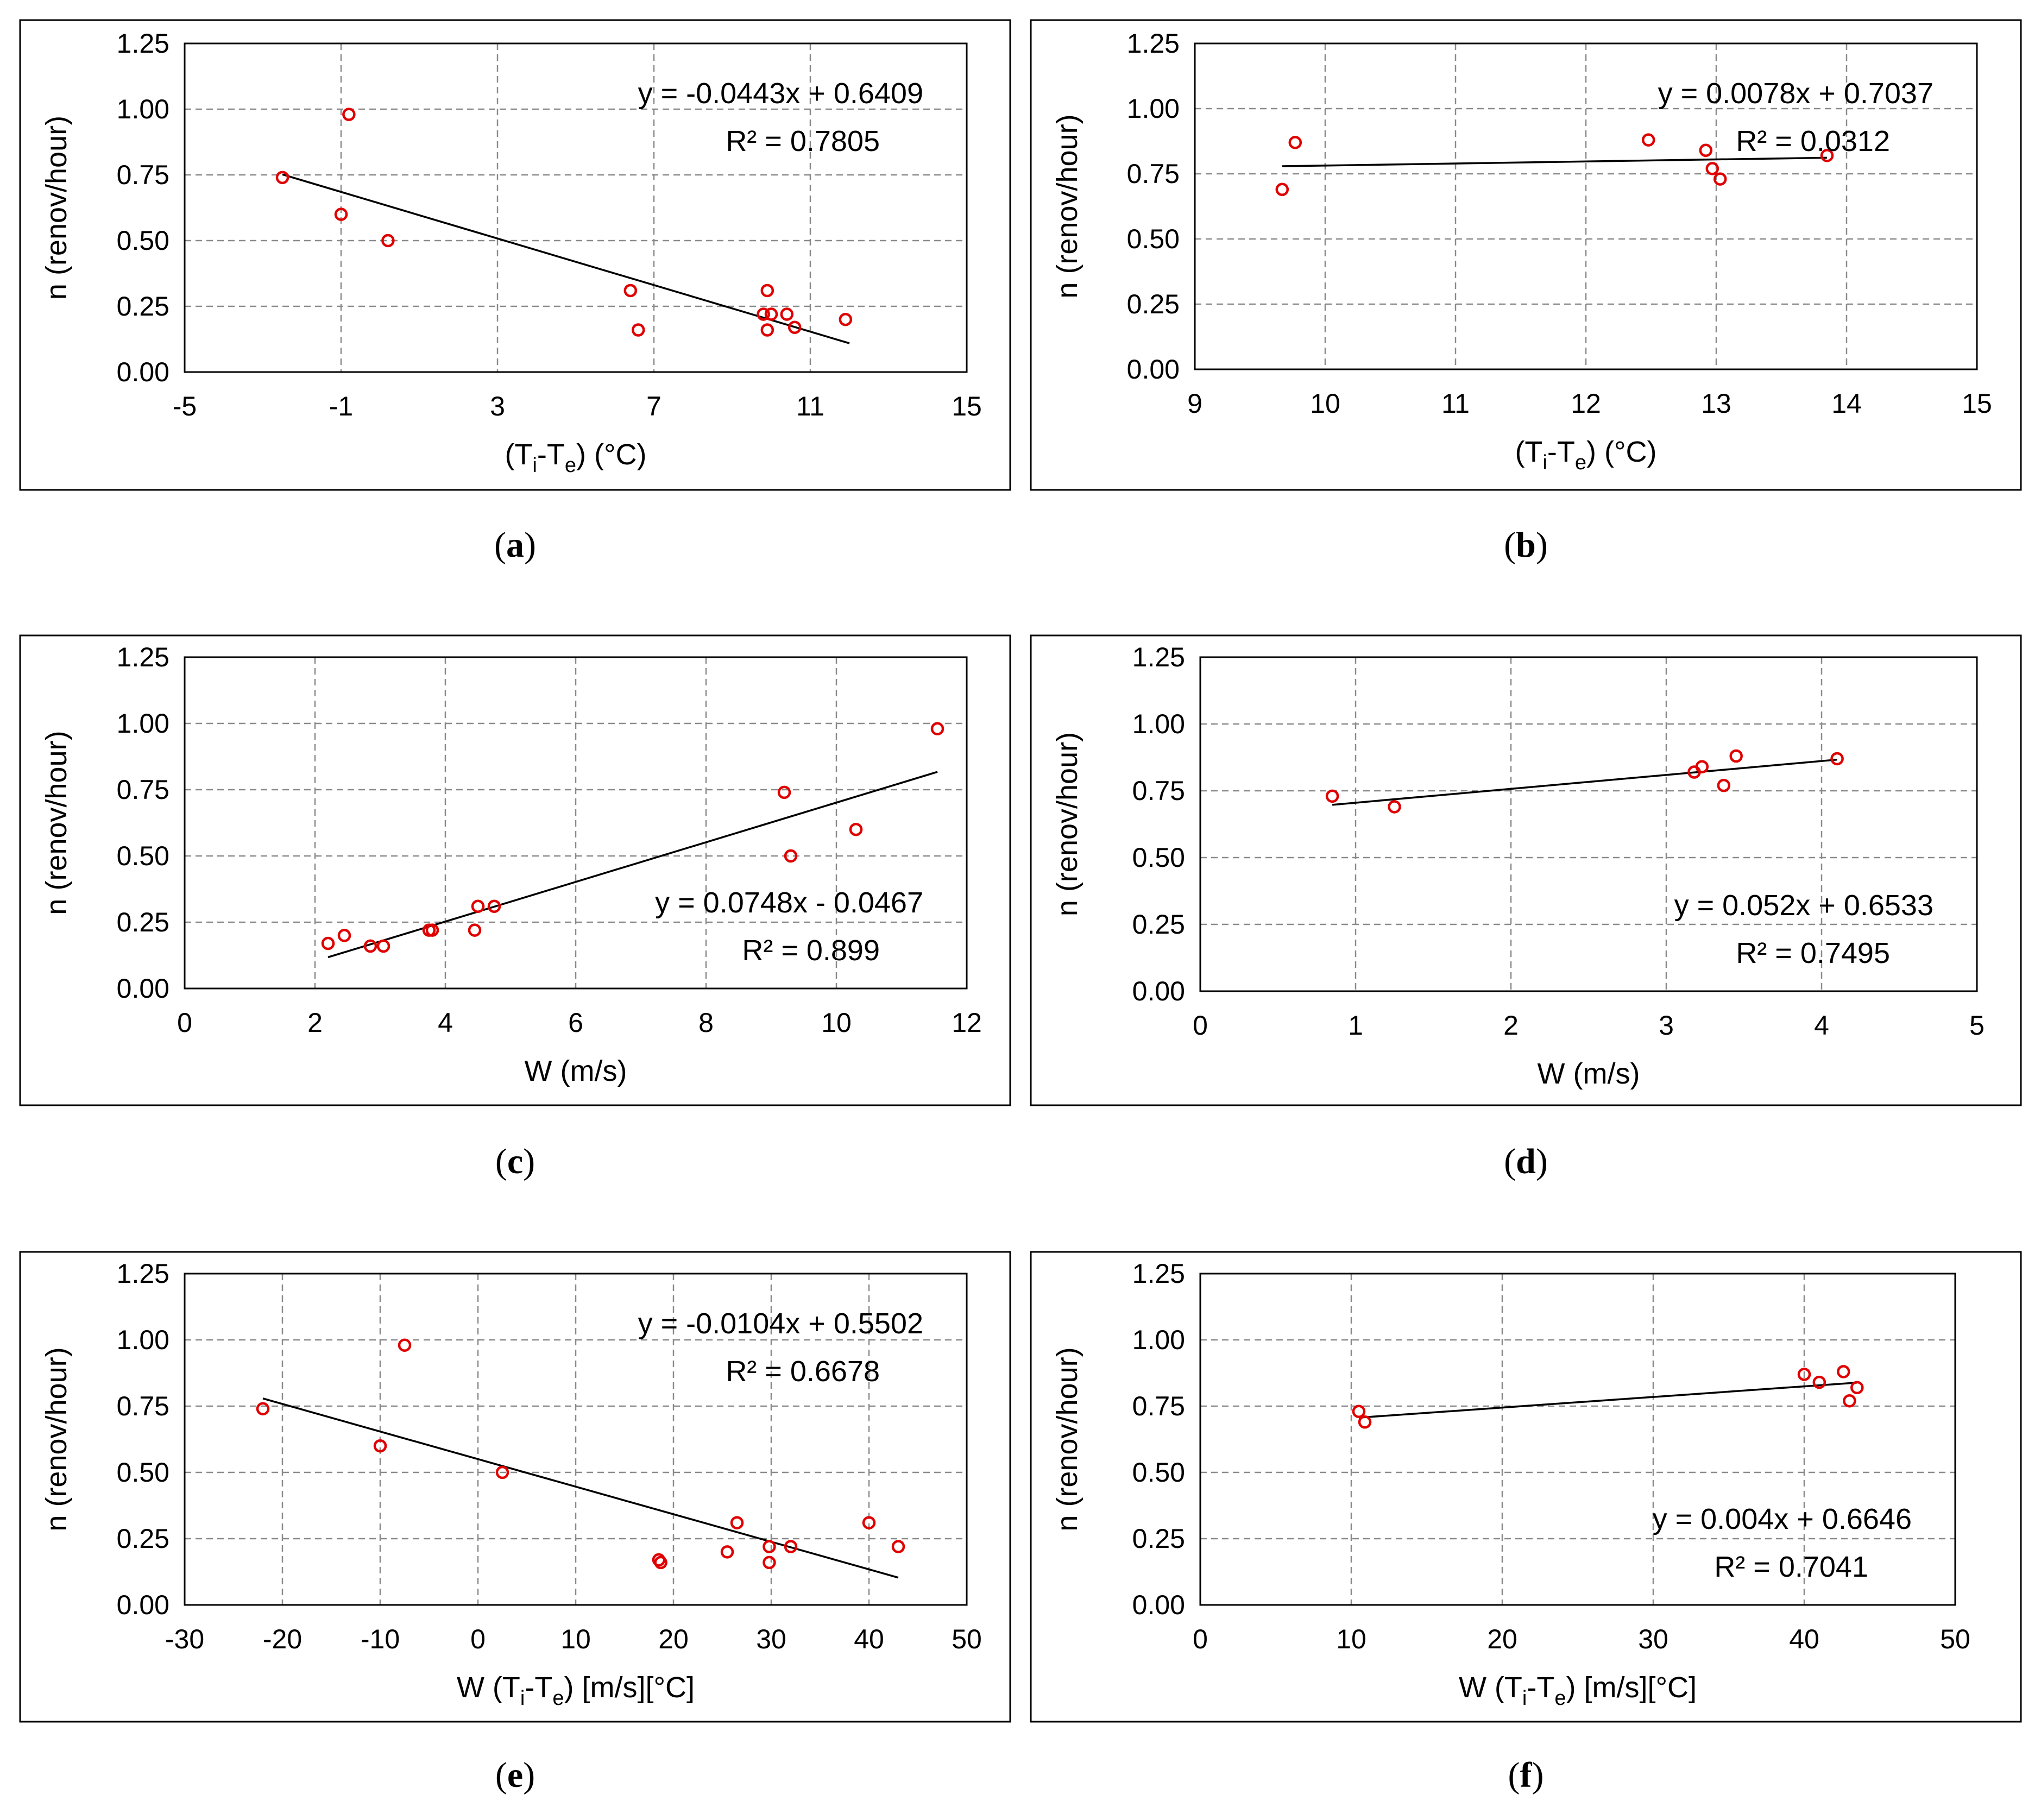  Describe the element at coordinates (488, 1687) in the screenshot. I see `x-axis-label-part: W (T` at that location.